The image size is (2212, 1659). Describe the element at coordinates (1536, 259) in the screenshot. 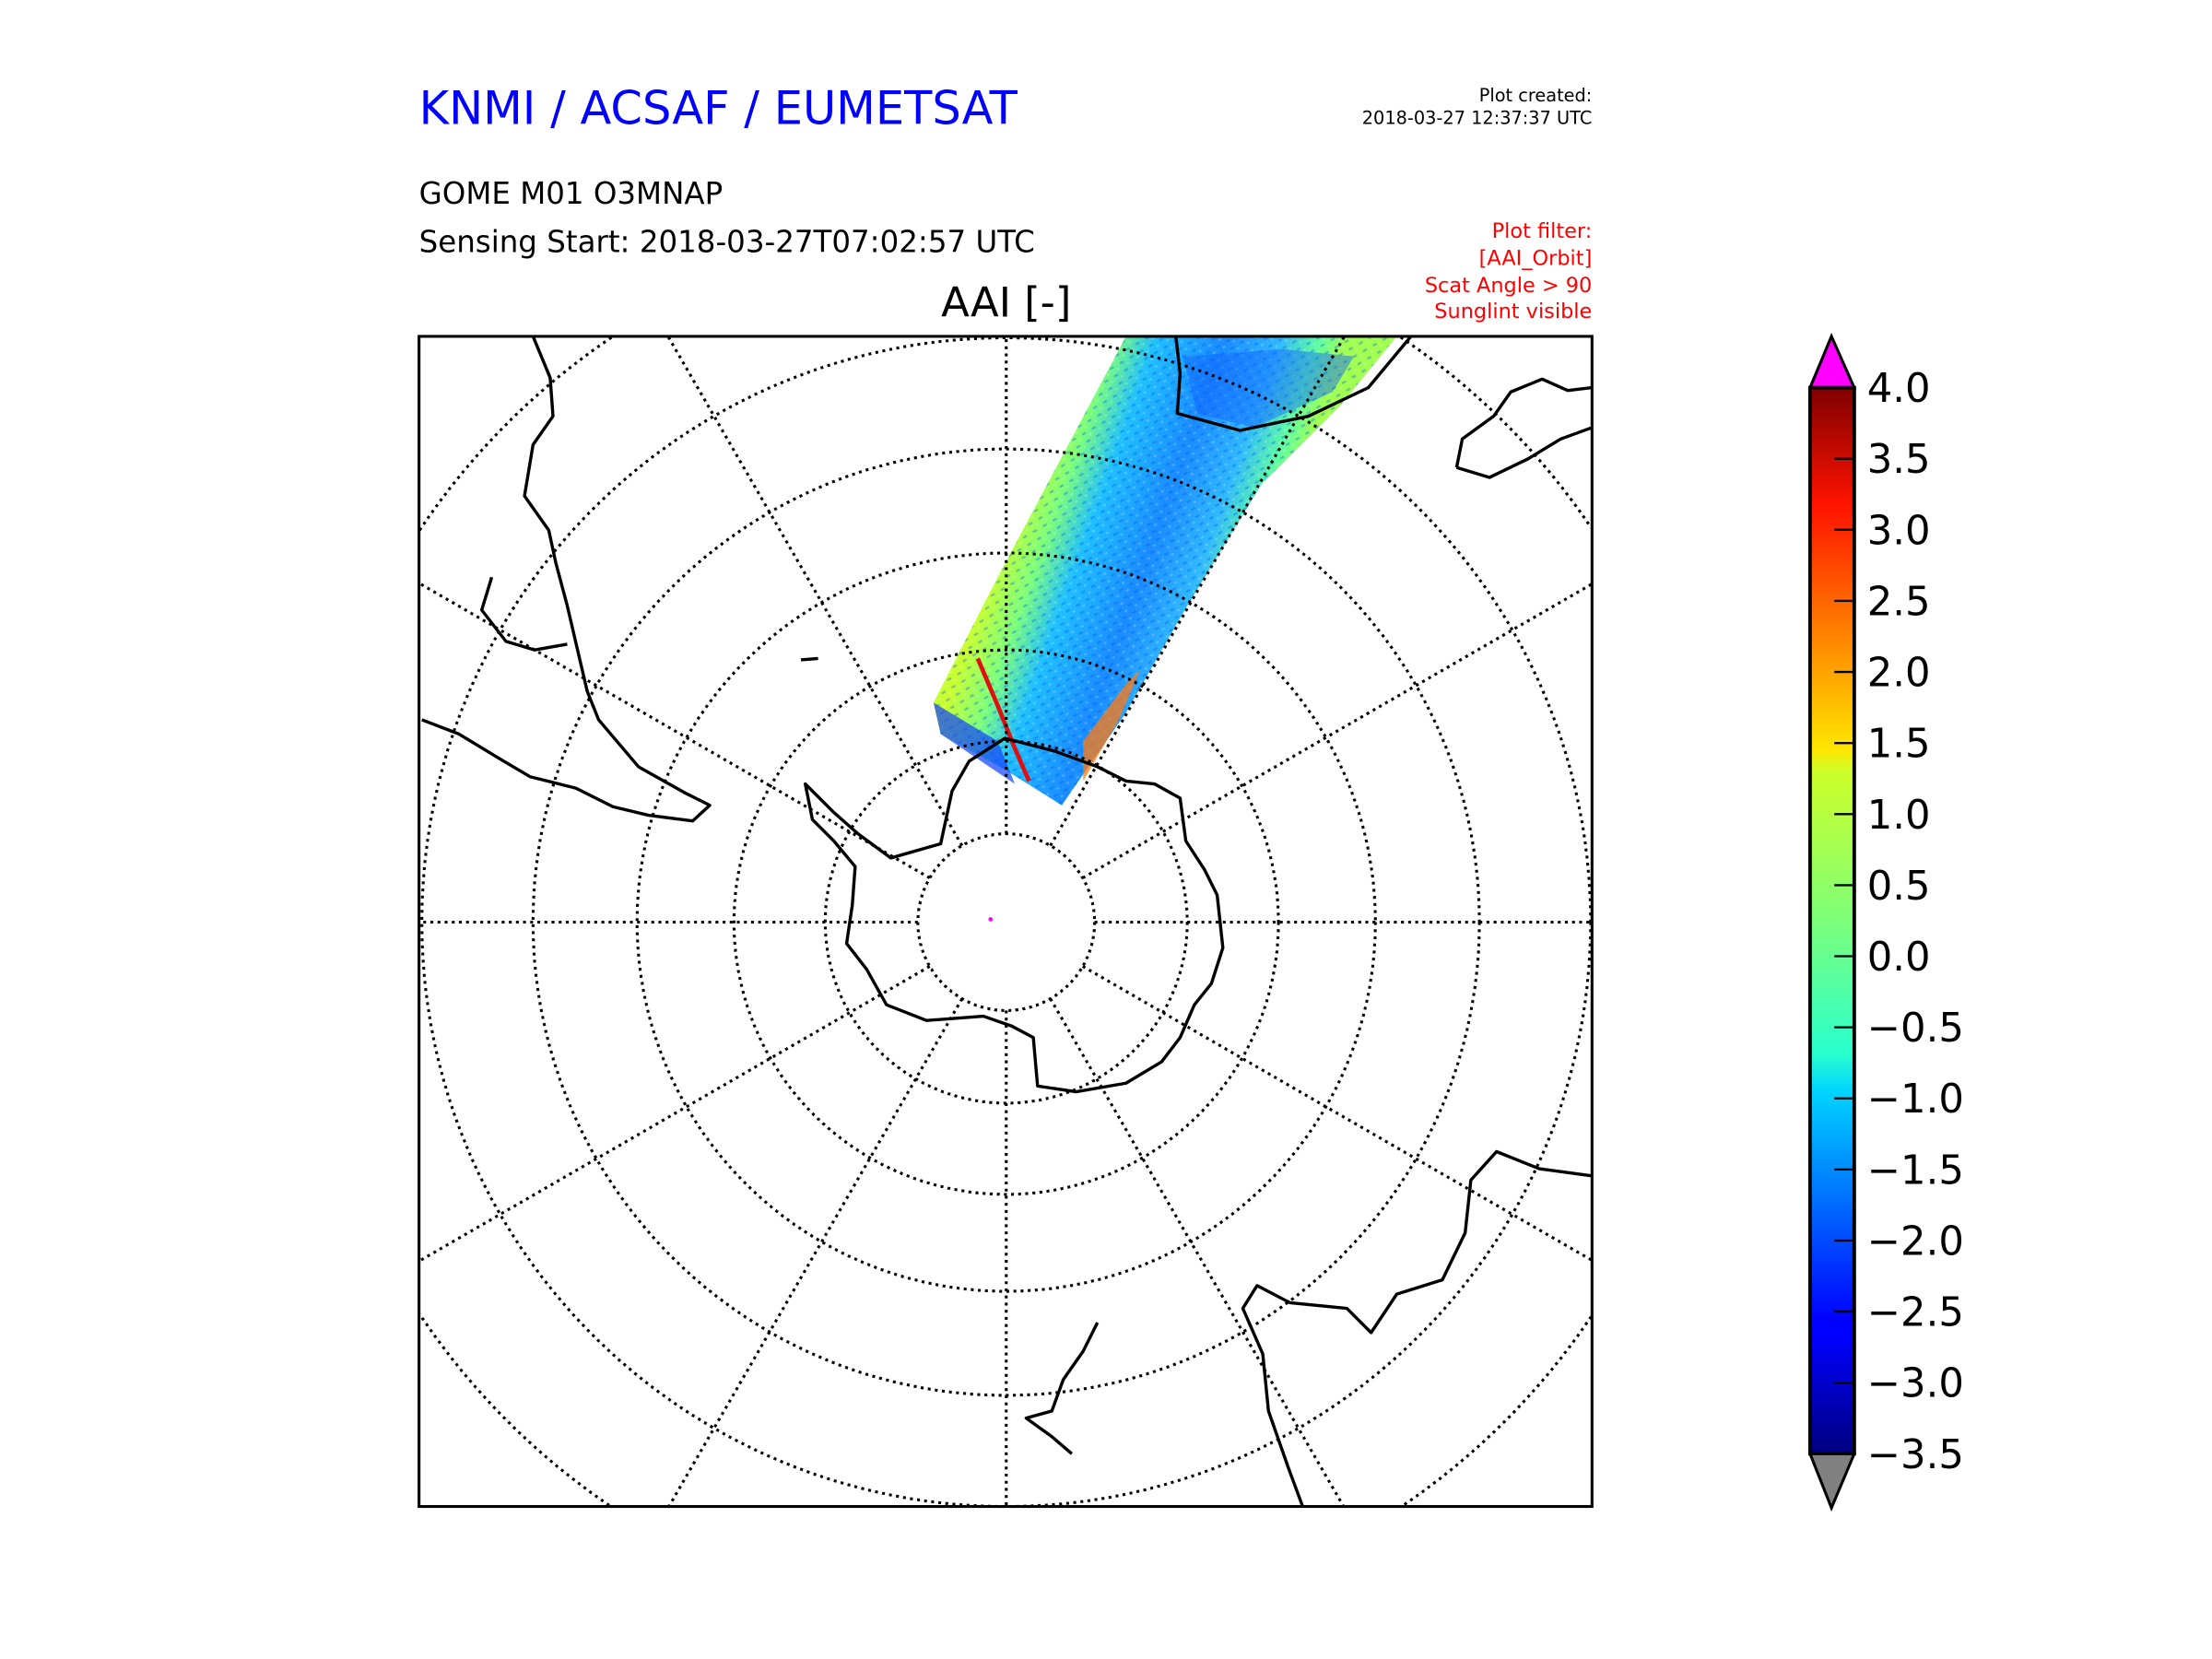

I see `filter-line: [AAI_Orbit]` at that location.